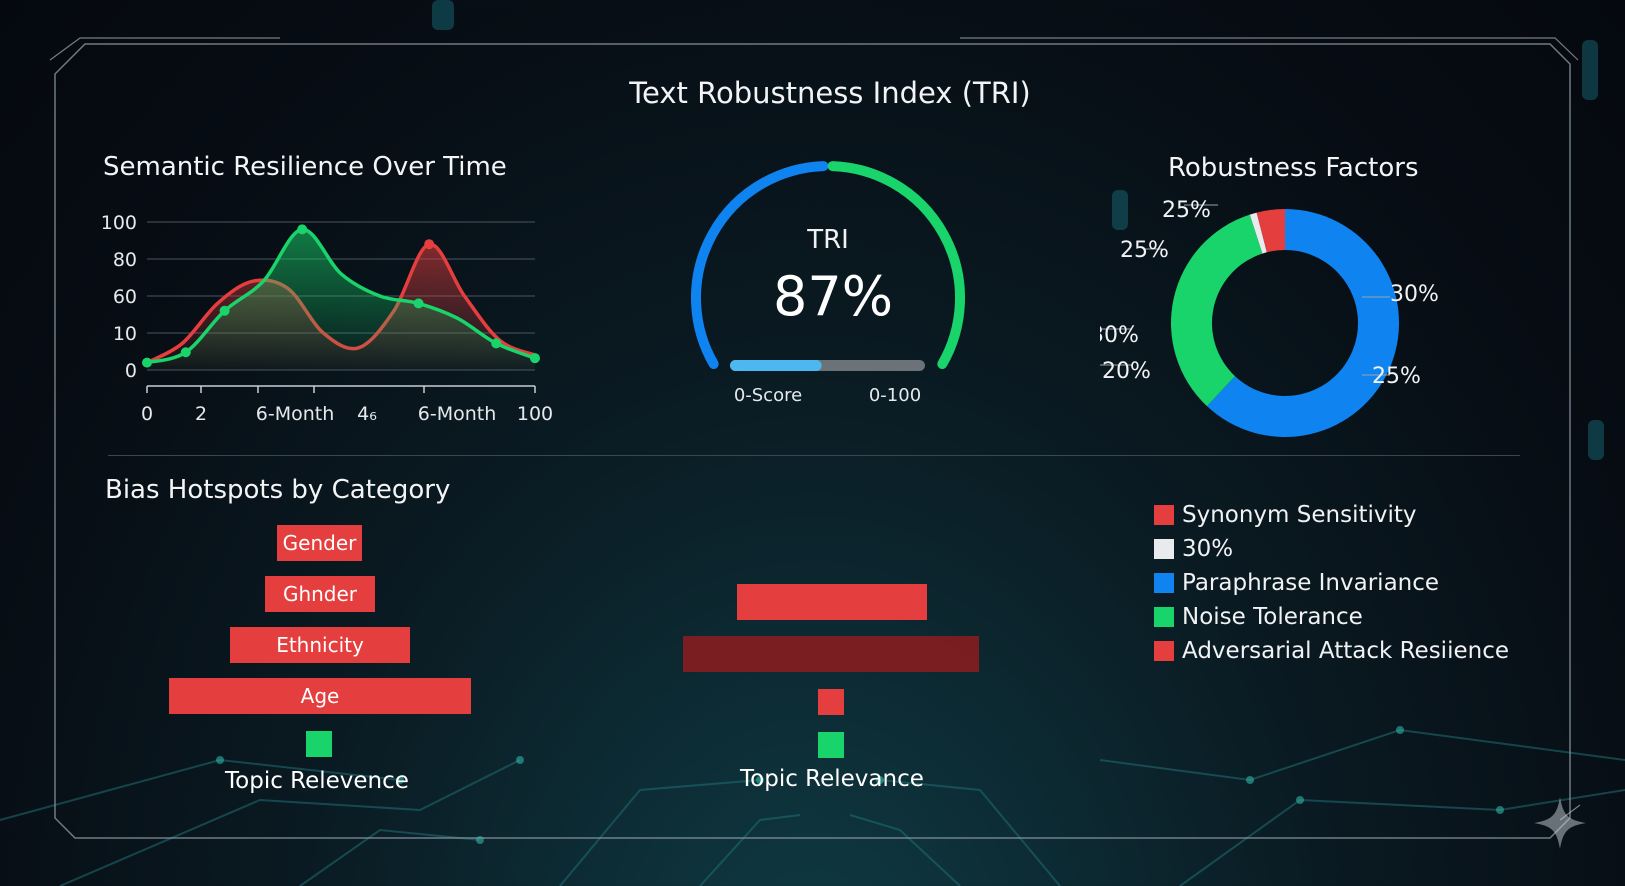  Describe the element at coordinates (125, 334) in the screenshot. I see `y-tick-label: 10` at that location.